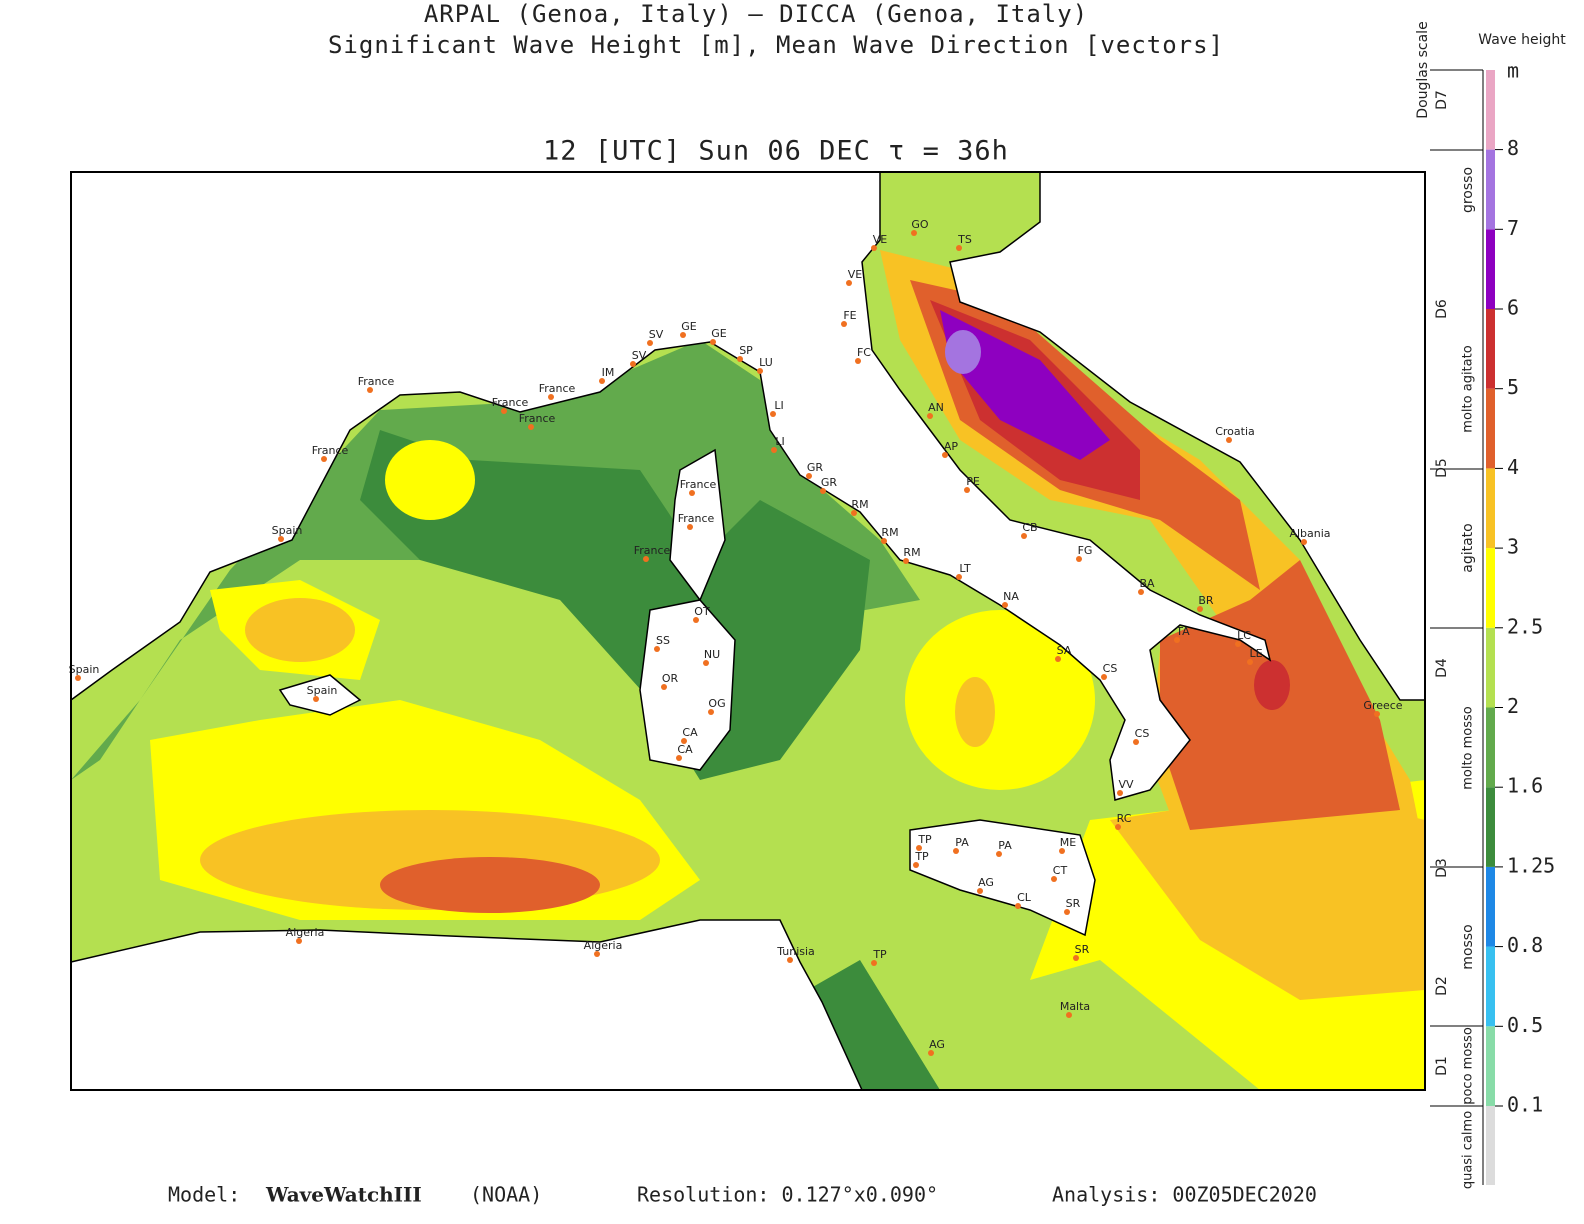  Describe the element at coordinates (1235, 431) in the screenshot. I see `place-label: Croatia` at that location.